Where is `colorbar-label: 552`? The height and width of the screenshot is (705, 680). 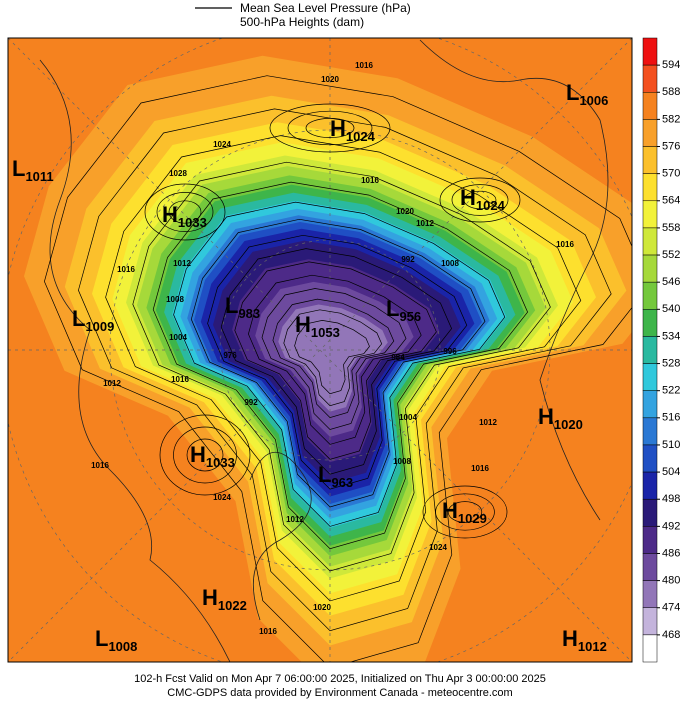
colorbar-label: 552 is located at coordinates (671, 255).